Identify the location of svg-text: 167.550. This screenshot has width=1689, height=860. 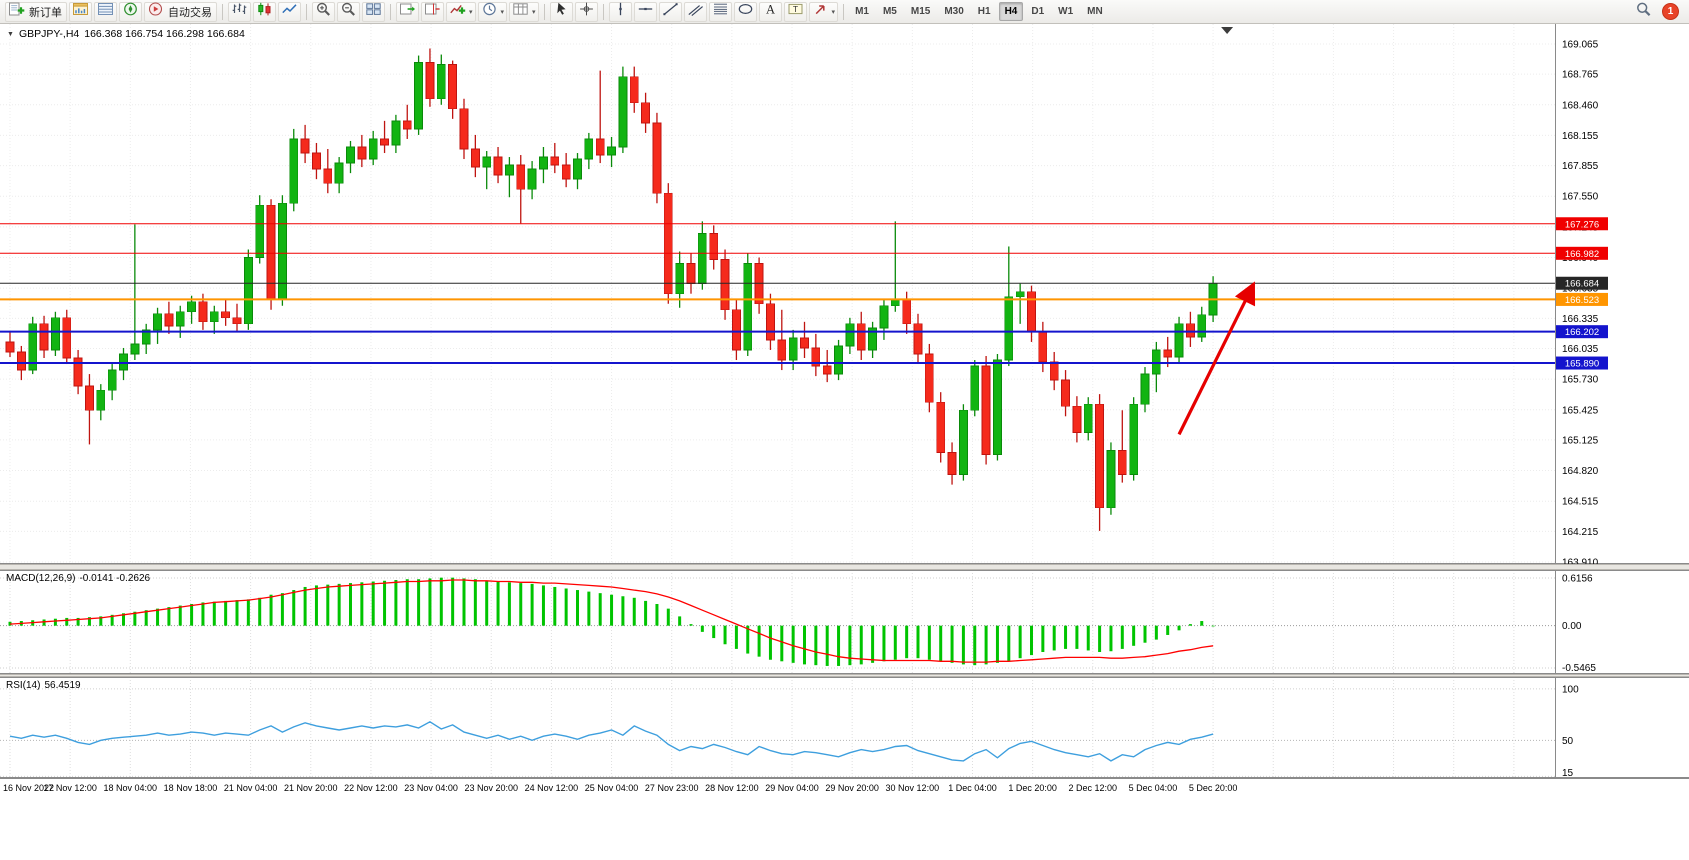
(1580, 197).